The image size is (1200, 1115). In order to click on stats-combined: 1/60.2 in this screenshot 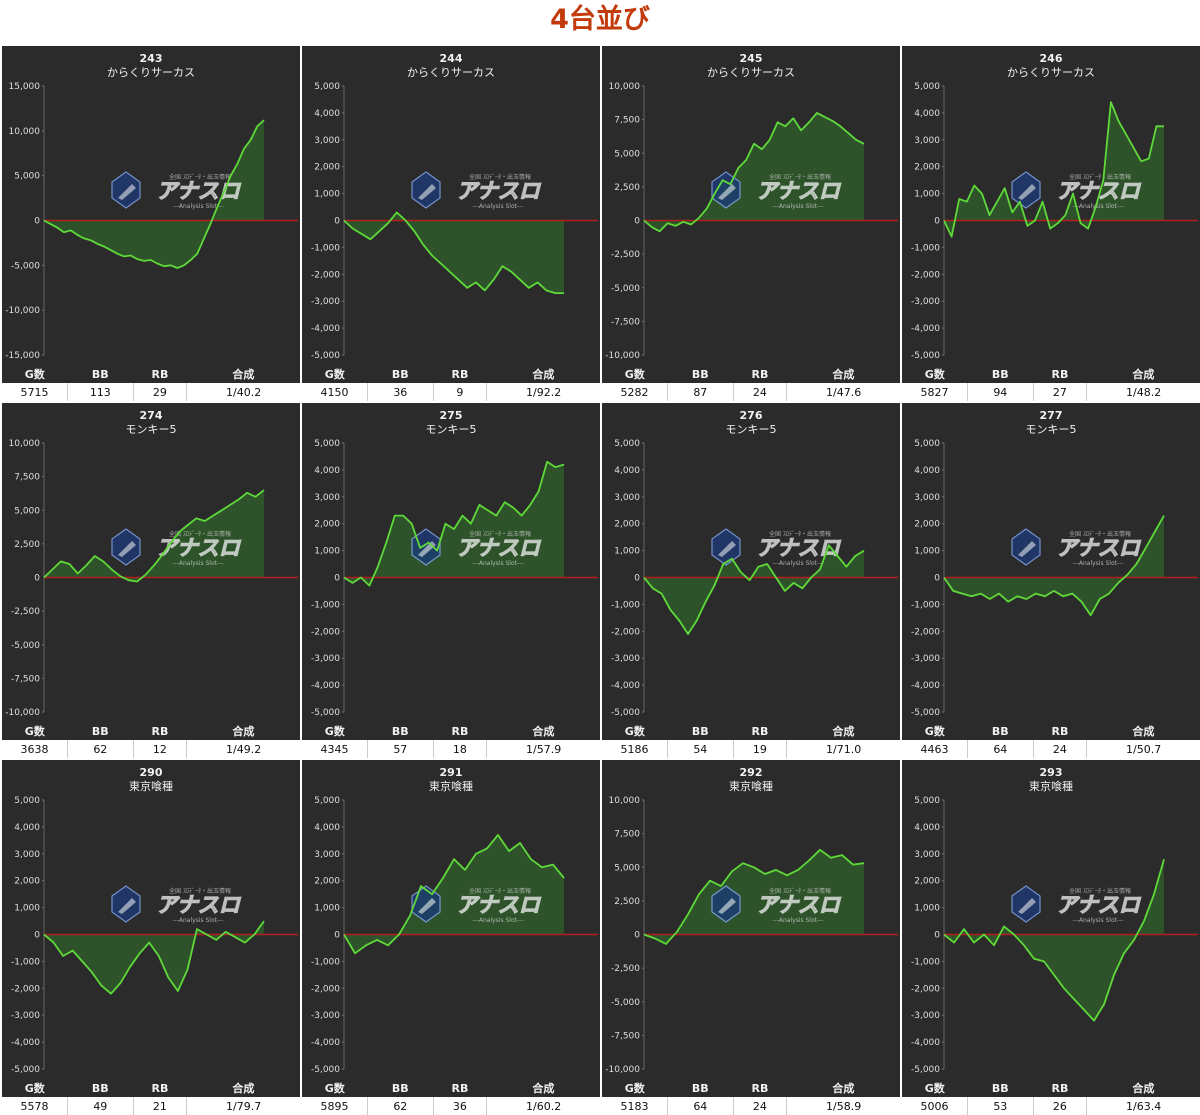, I will do `click(543, 1106)`.